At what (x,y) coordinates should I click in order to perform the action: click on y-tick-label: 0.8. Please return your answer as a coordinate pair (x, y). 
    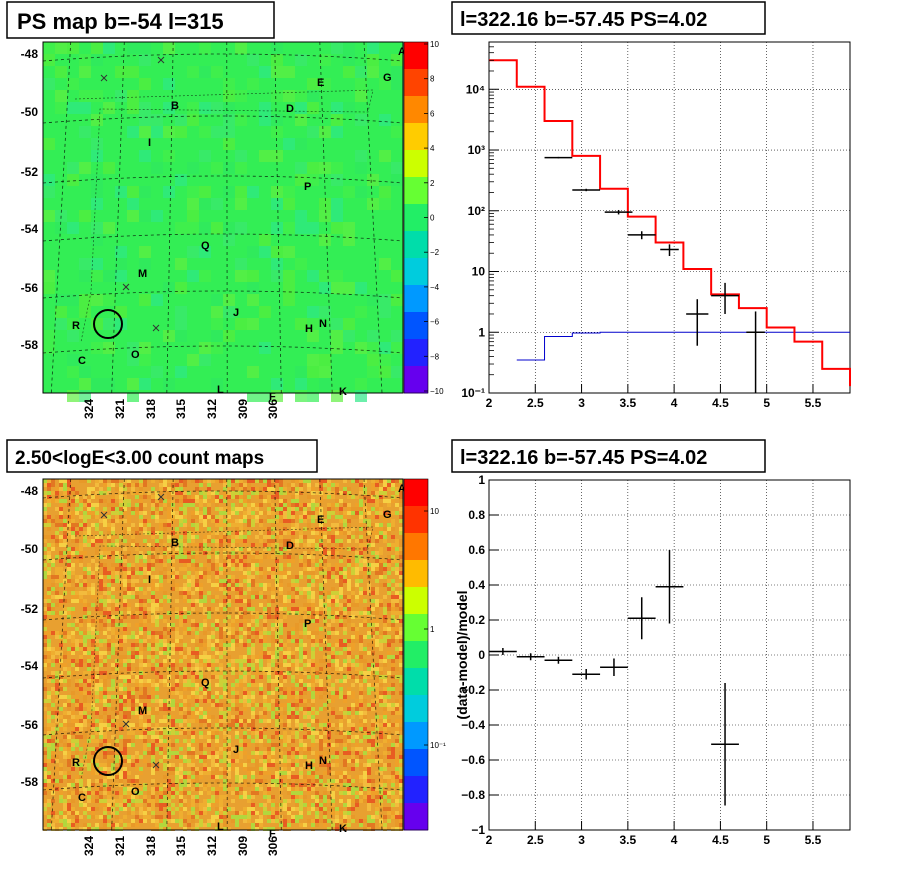
    Looking at the image, I should click on (476, 515).